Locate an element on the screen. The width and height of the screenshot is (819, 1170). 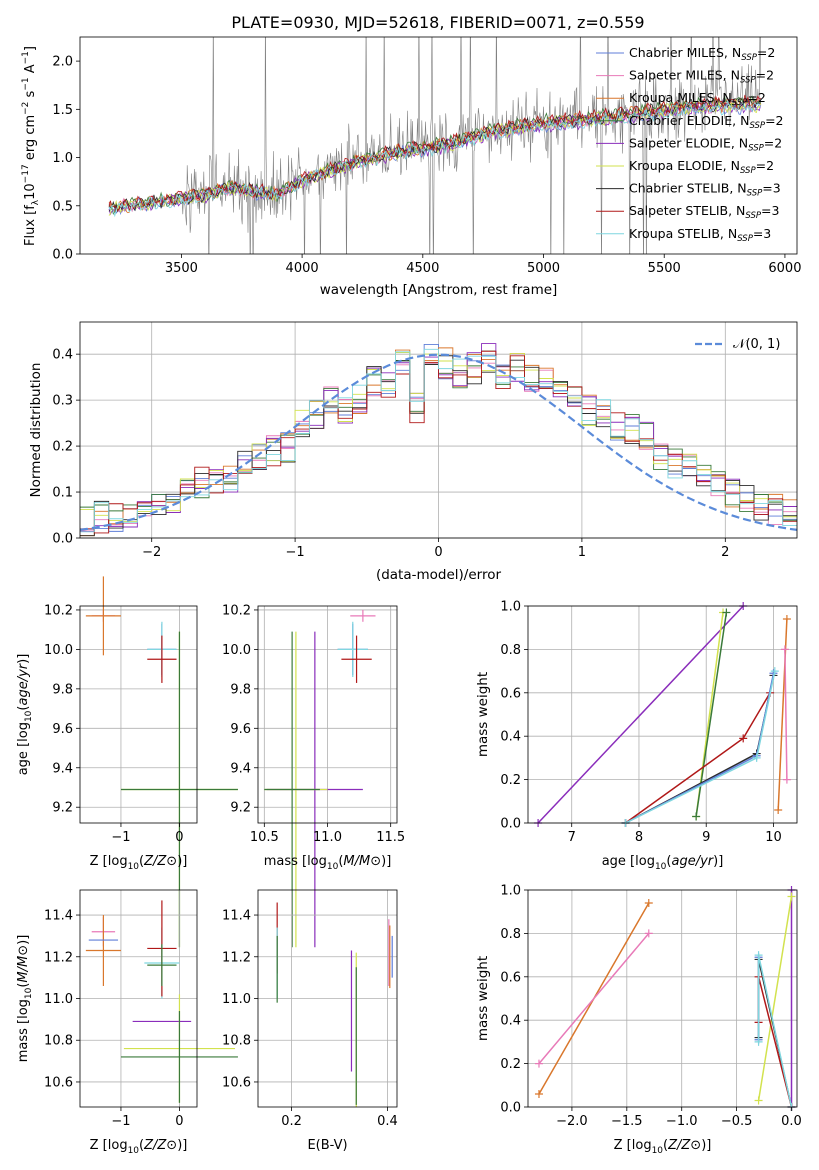
y-tick-label-residuals: 0.4 is located at coordinates (62, 355).